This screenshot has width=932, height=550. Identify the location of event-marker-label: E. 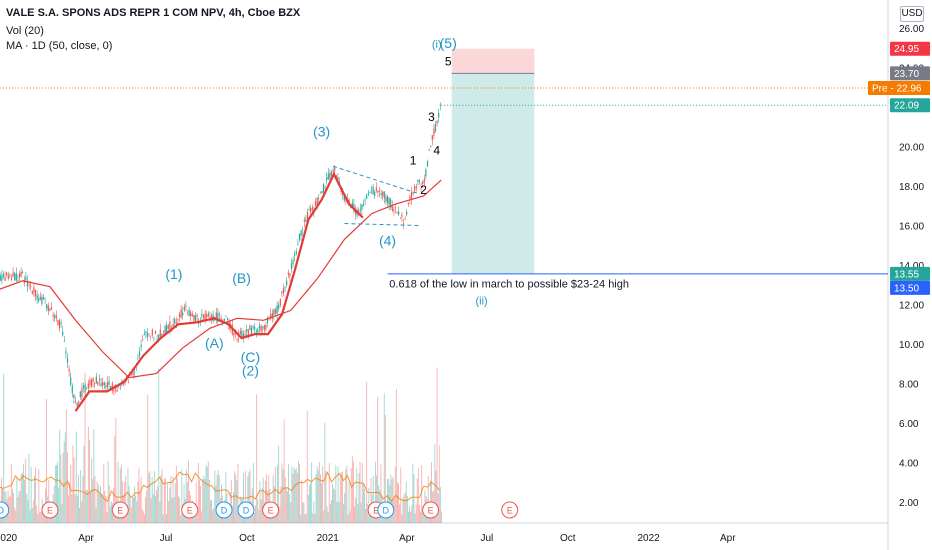
(50, 511).